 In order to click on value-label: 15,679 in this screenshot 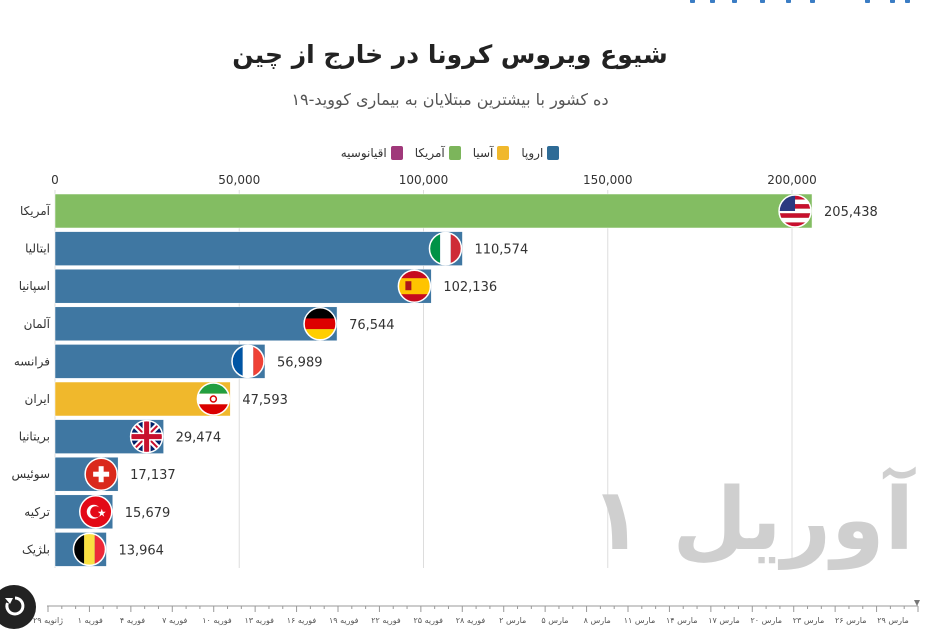, I will do `click(148, 513)`.